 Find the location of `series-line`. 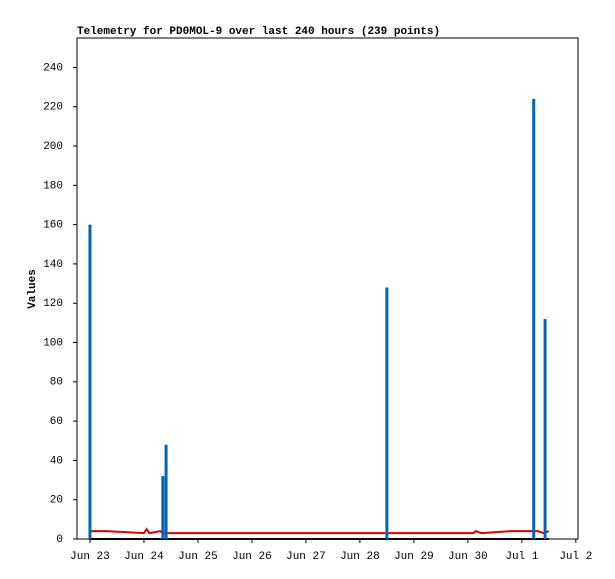

series-line is located at coordinates (319, 531).